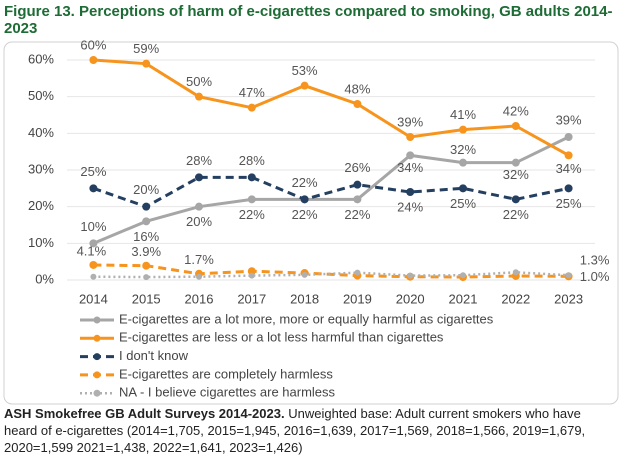 The width and height of the screenshot is (623, 475). Describe the element at coordinates (146, 298) in the screenshot. I see `x-tick-label: 2015` at that location.